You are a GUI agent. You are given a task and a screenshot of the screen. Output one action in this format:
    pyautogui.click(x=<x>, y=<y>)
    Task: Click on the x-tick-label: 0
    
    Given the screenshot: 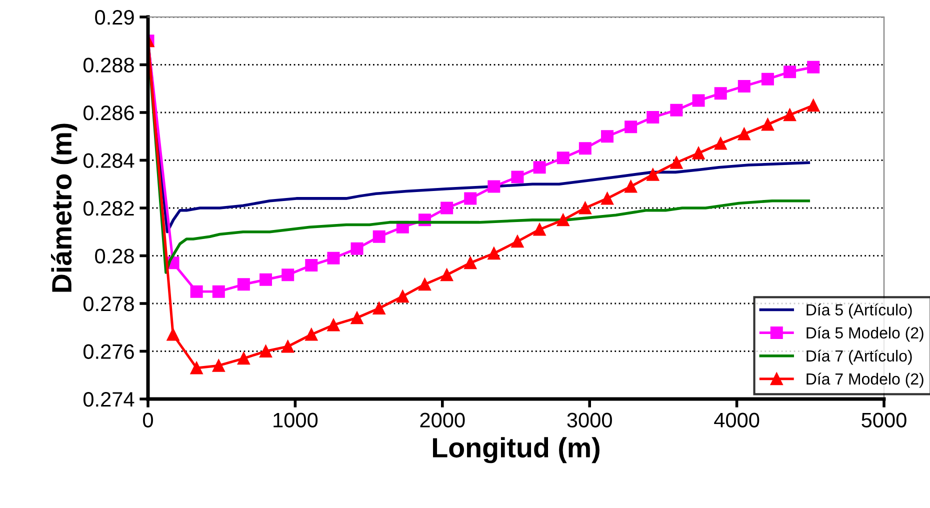 What is the action you would take?
    pyautogui.click(x=148, y=420)
    